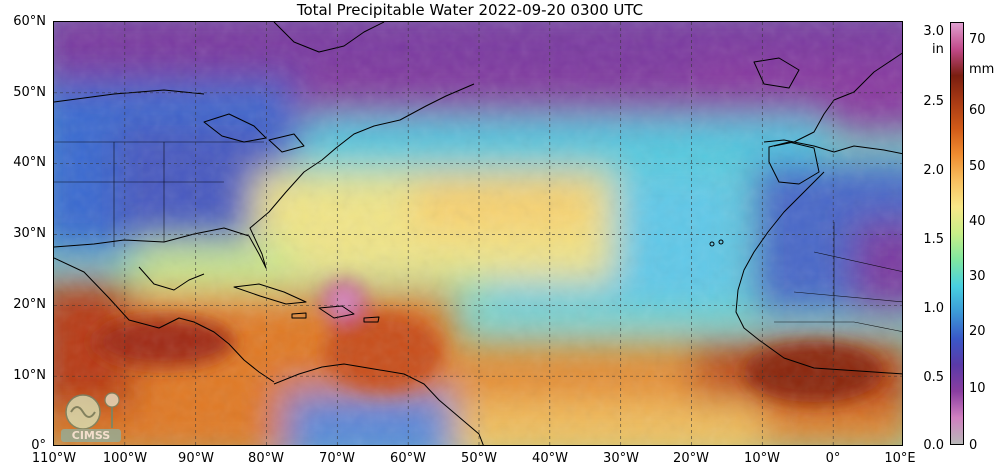 This screenshot has height=470, width=1000. What do you see at coordinates (982, 69) in the screenshot?
I see `colorbar-unit-mm: mm` at bounding box center [982, 69].